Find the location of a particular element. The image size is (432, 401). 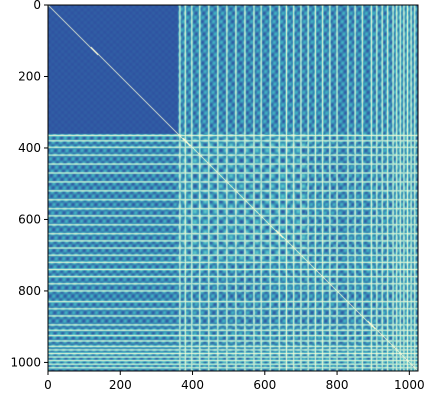

x-tick-label: 400 is located at coordinates (192, 385).